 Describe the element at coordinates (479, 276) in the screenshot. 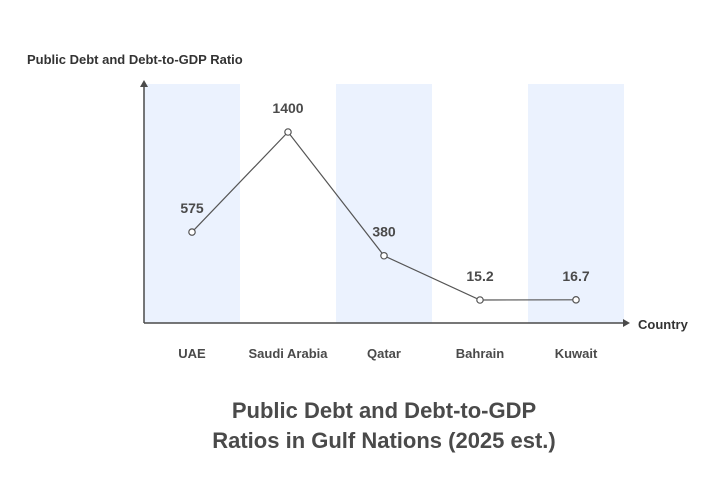

I see `data-label-bahrain: 15.2` at that location.